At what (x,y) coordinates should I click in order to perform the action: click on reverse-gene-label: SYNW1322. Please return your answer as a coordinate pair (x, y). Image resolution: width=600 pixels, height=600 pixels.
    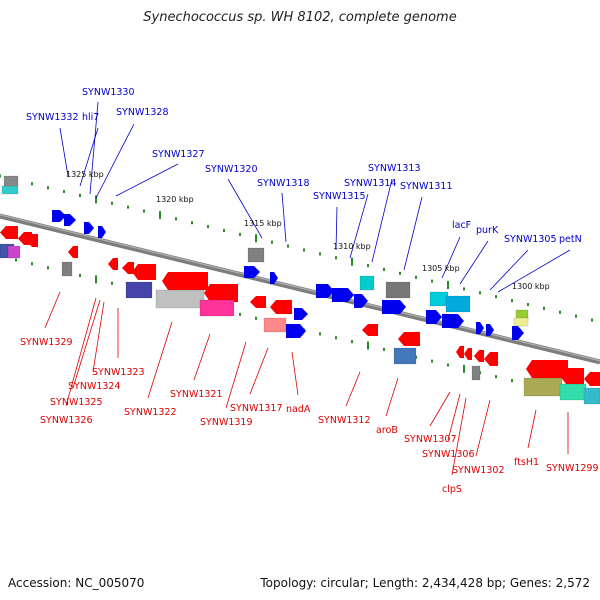
    Looking at the image, I should click on (150, 412).